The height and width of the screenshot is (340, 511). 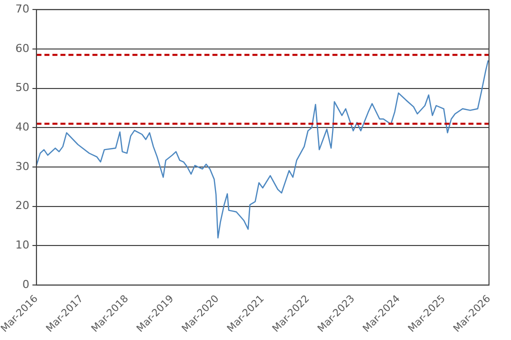 I want to click on y-tick-label: 40, so click(x=22, y=127).